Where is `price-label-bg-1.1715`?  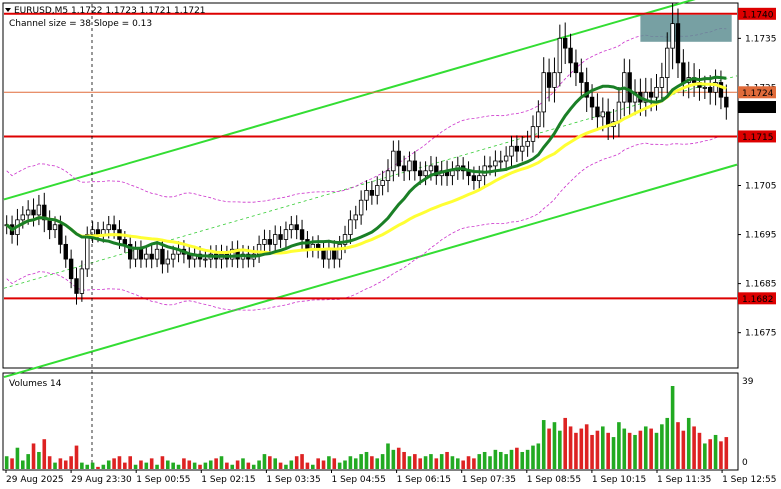 price-label-bg-1.1715 is located at coordinates (757, 136).